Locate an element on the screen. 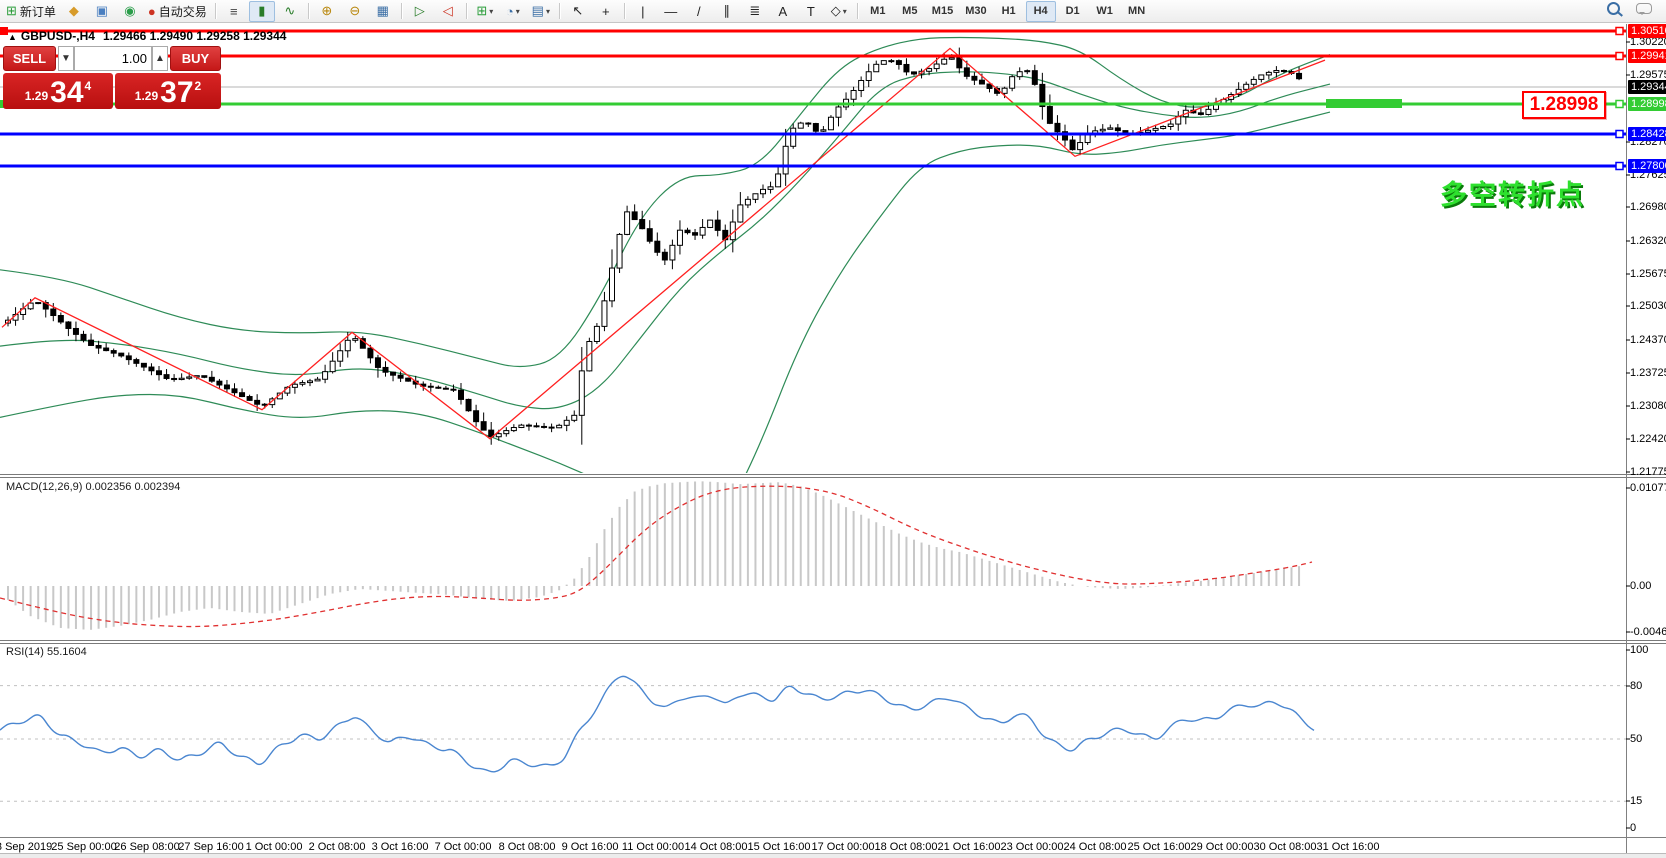  volume-decrease-button: ▼ is located at coordinates (66, 58).